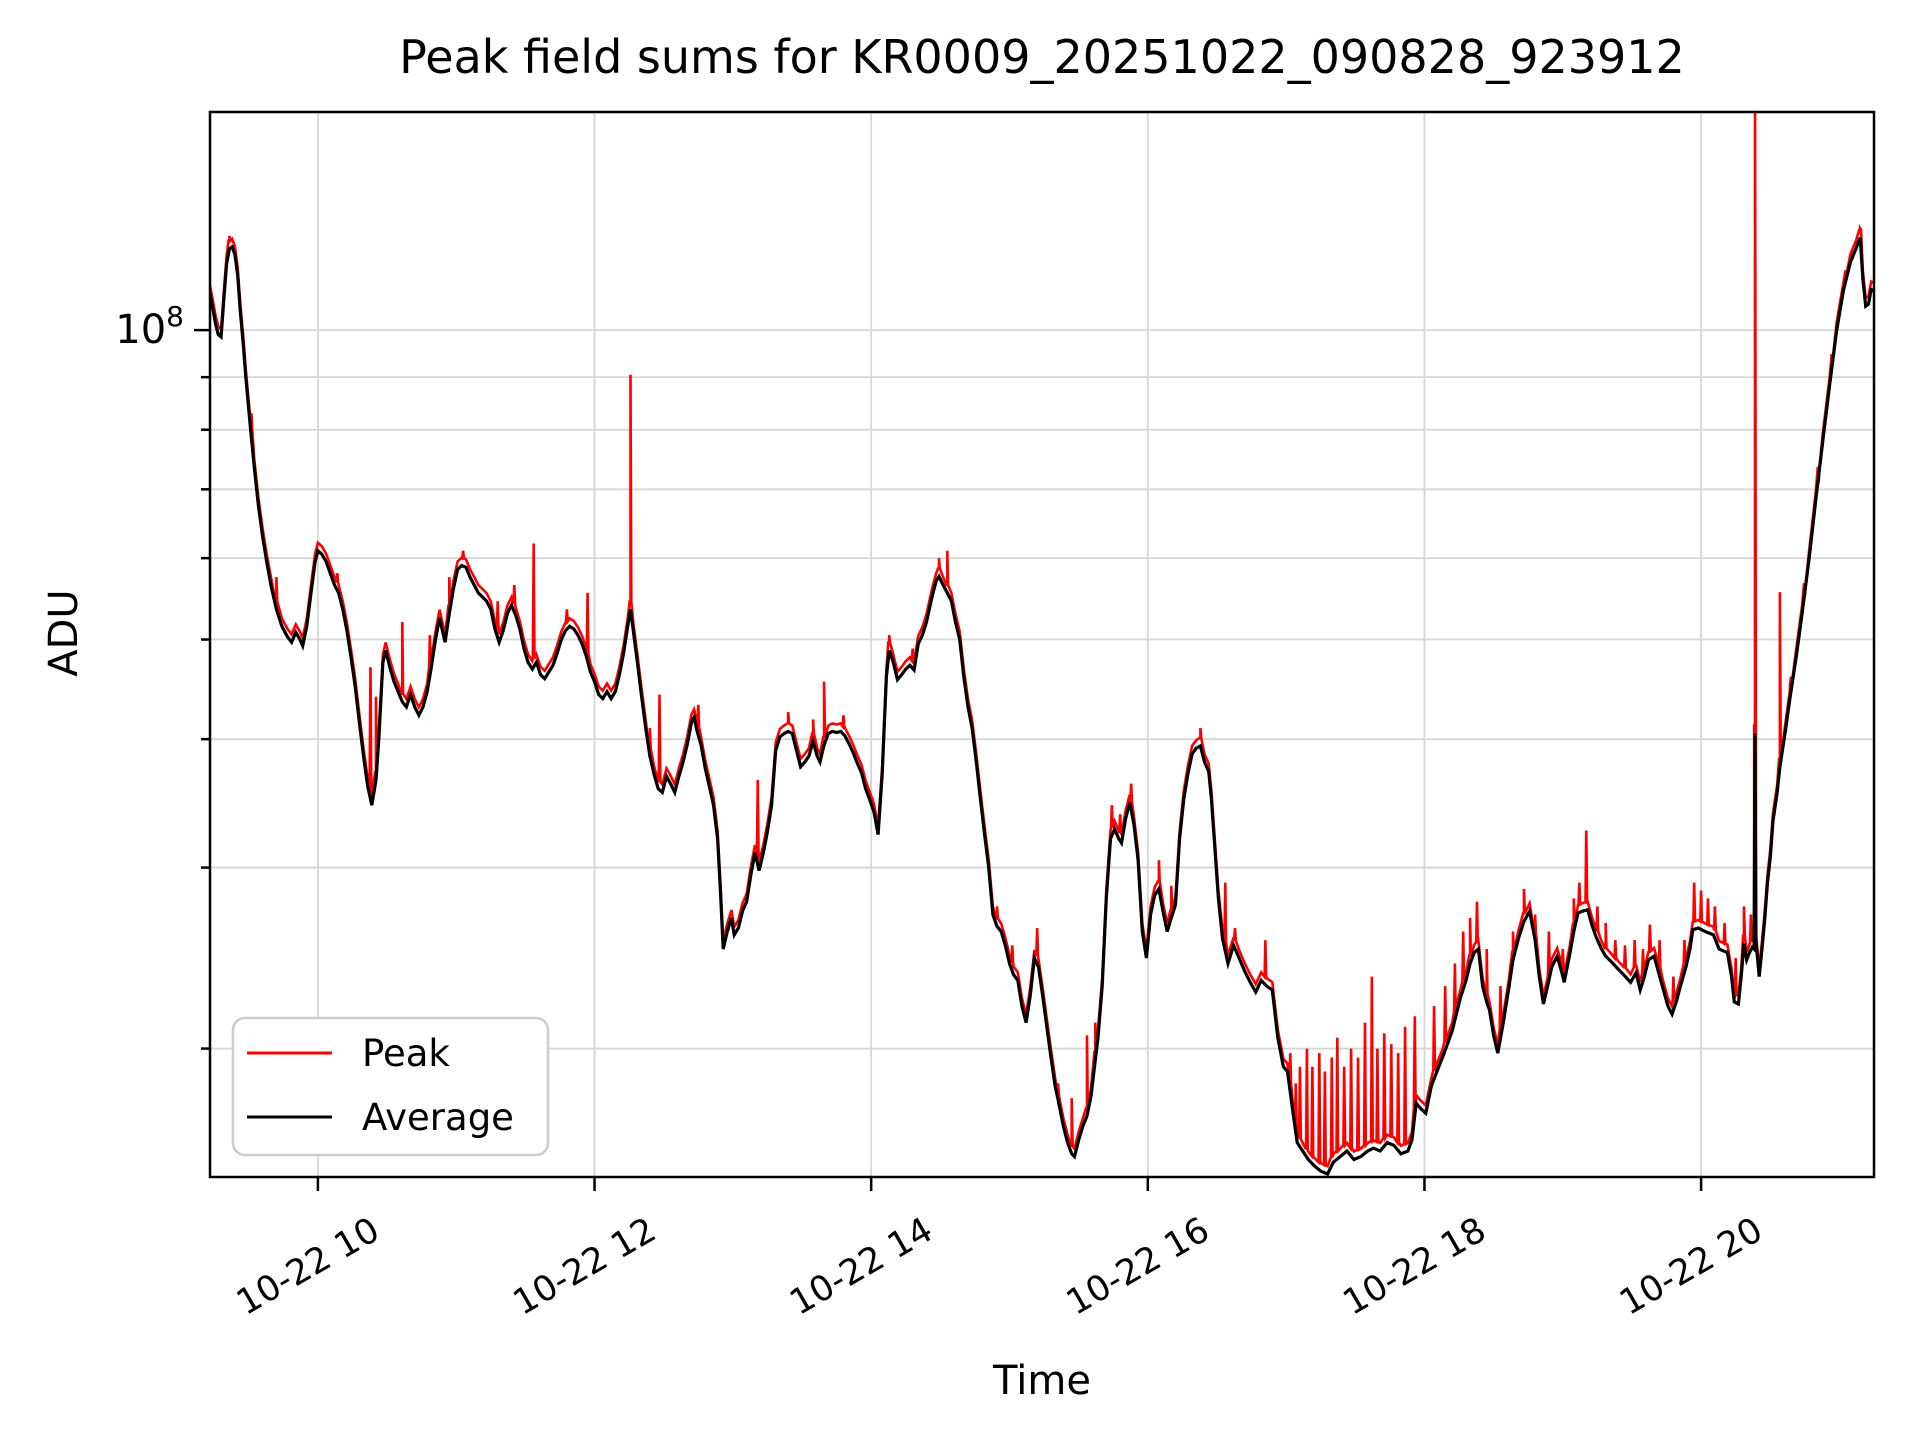 This screenshot has width=1920, height=1440. What do you see at coordinates (861, 1266) in the screenshot?
I see `x-tick-label: 10-22 14` at bounding box center [861, 1266].